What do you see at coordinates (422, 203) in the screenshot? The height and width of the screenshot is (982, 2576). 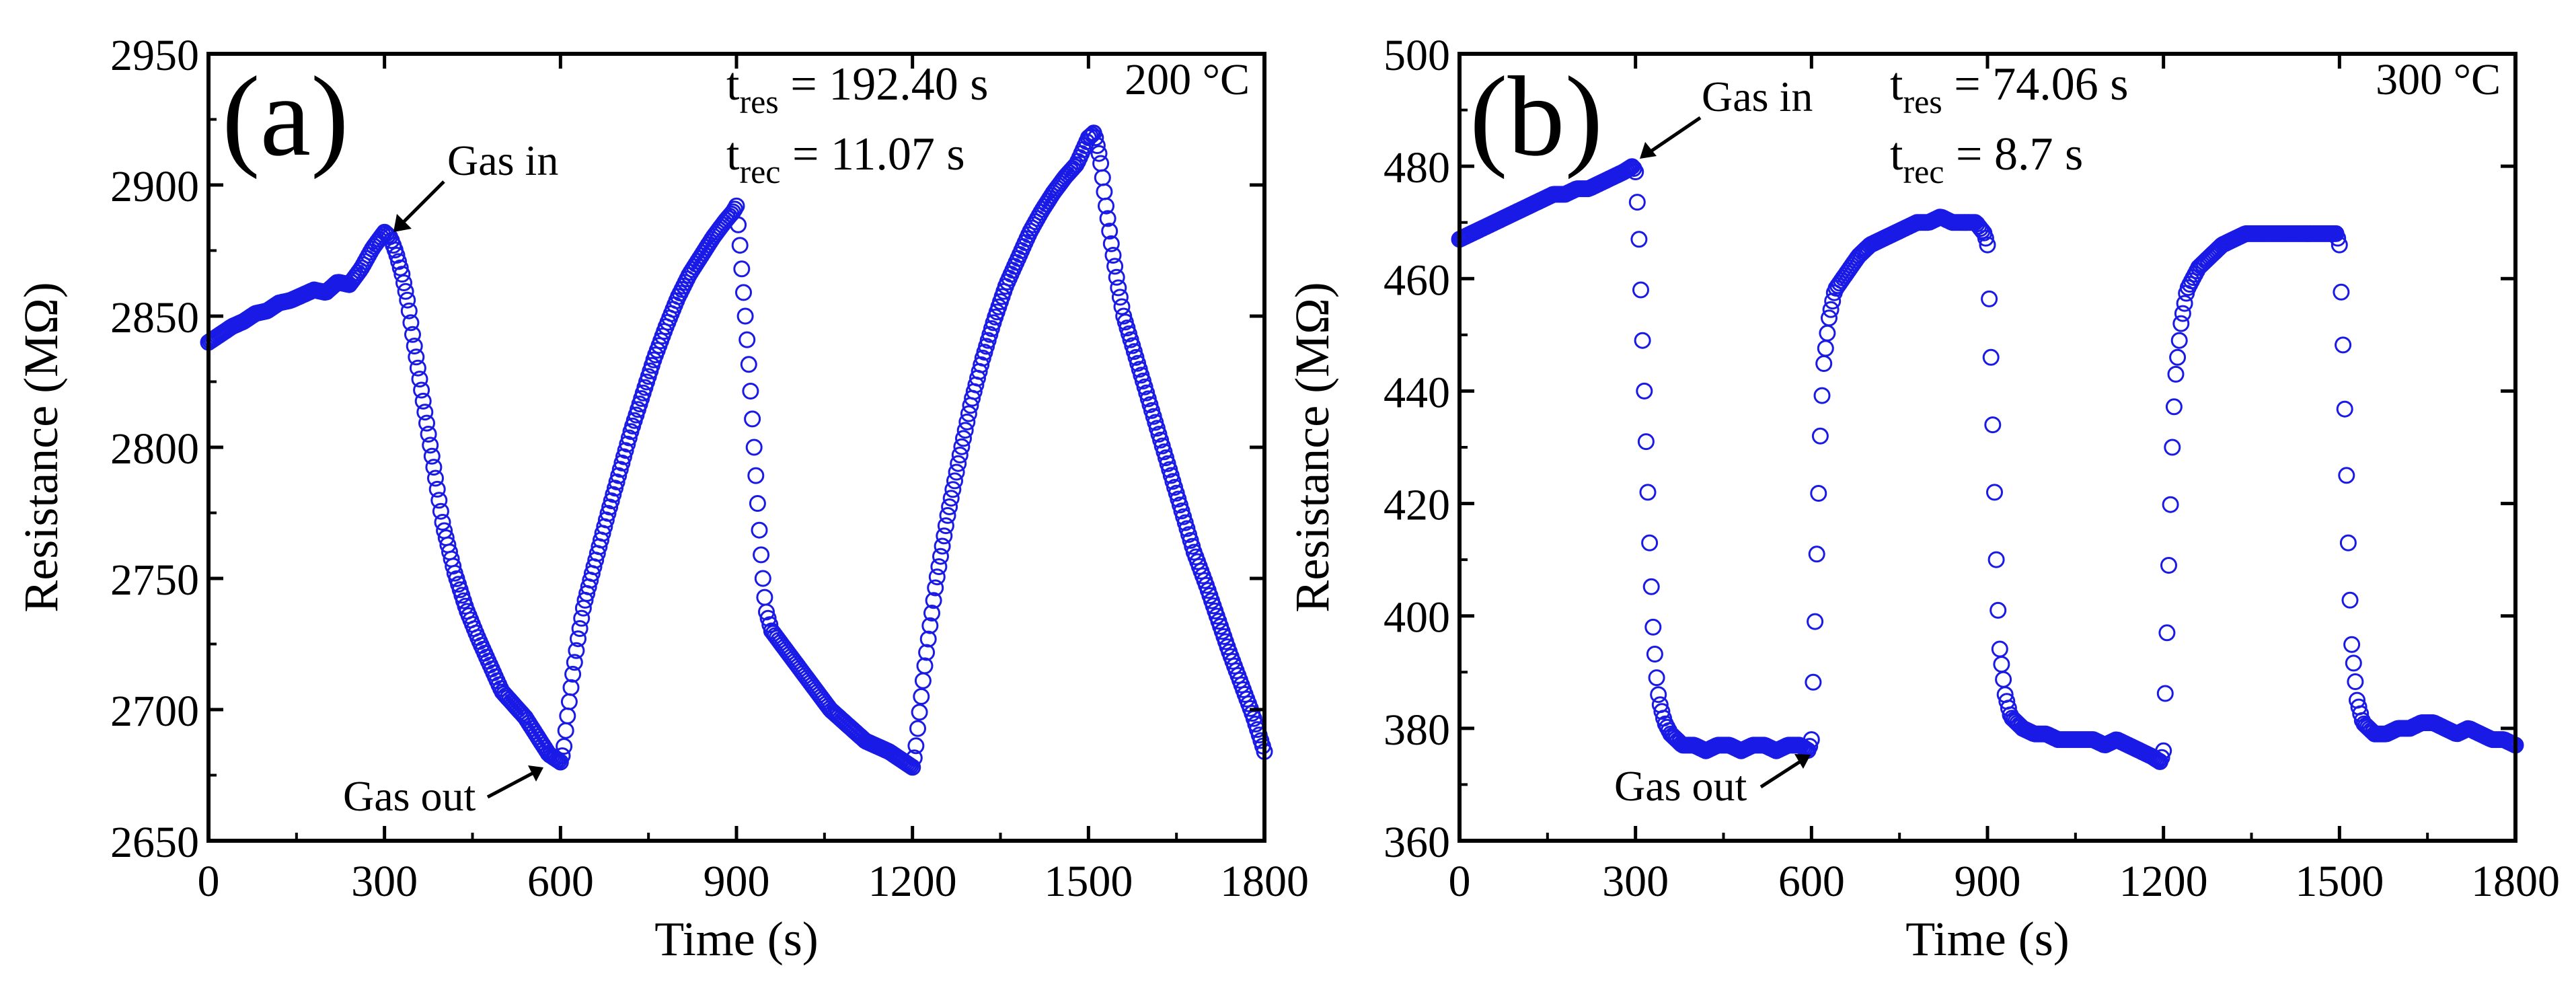 I see `panel-a-gas-in-arrow` at bounding box center [422, 203].